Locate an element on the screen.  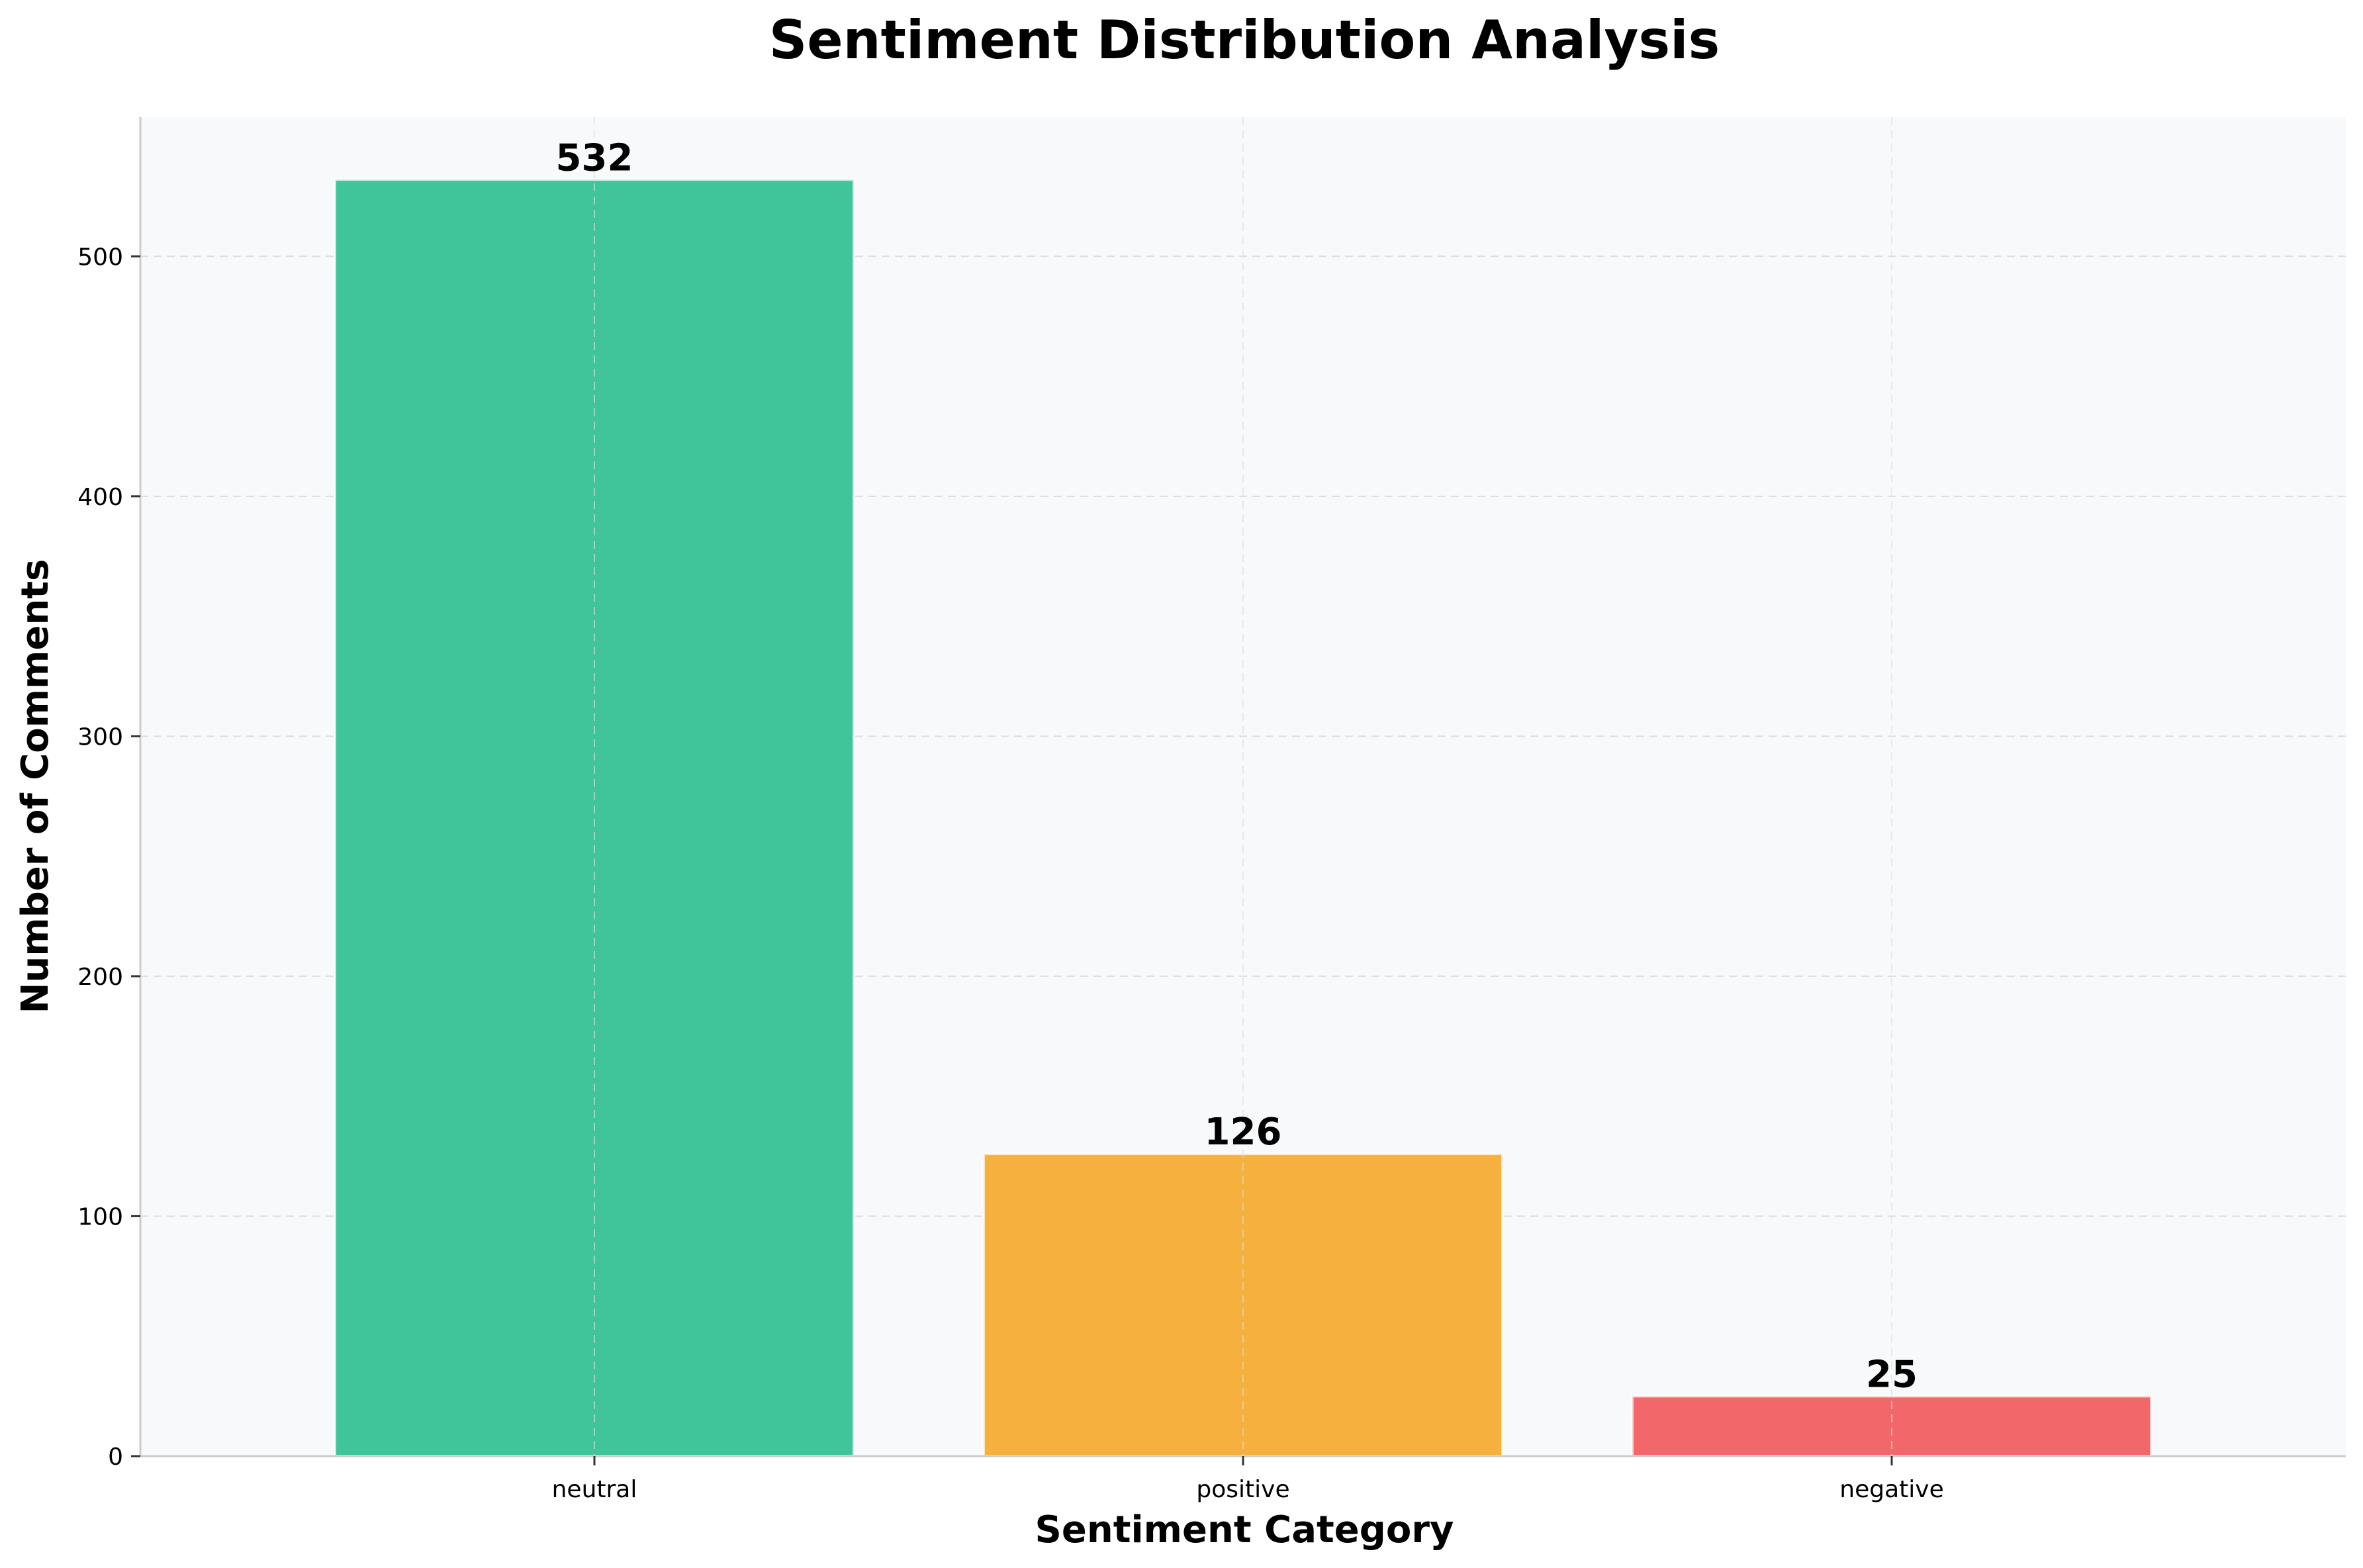
y-tick-label: 200 is located at coordinates (100, 977).